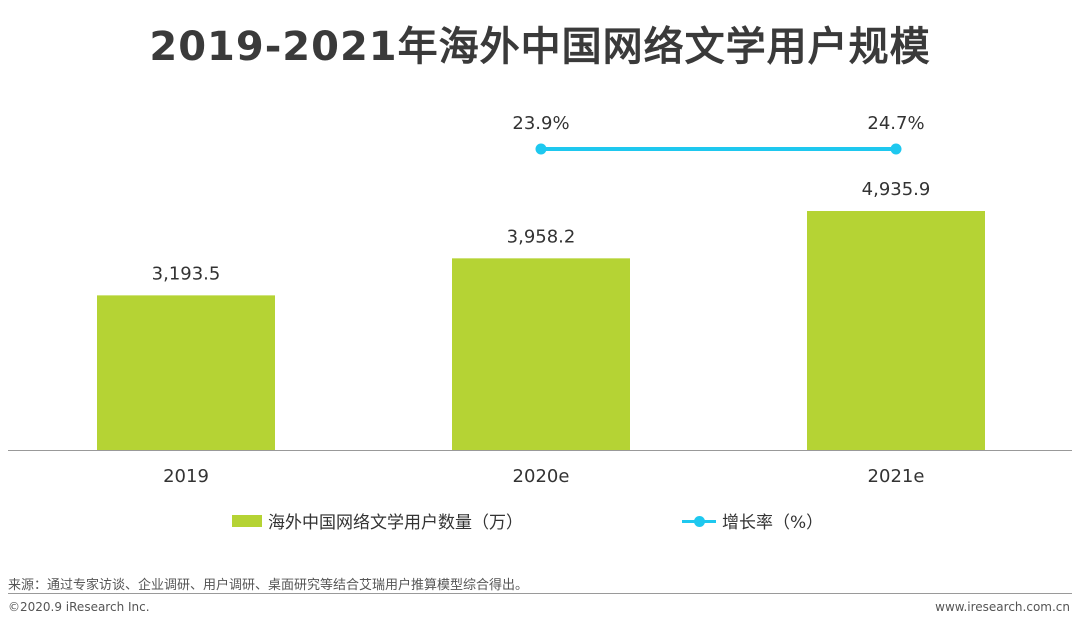  I want to click on x-tick-label-2020e: 2020e, so click(541, 476).